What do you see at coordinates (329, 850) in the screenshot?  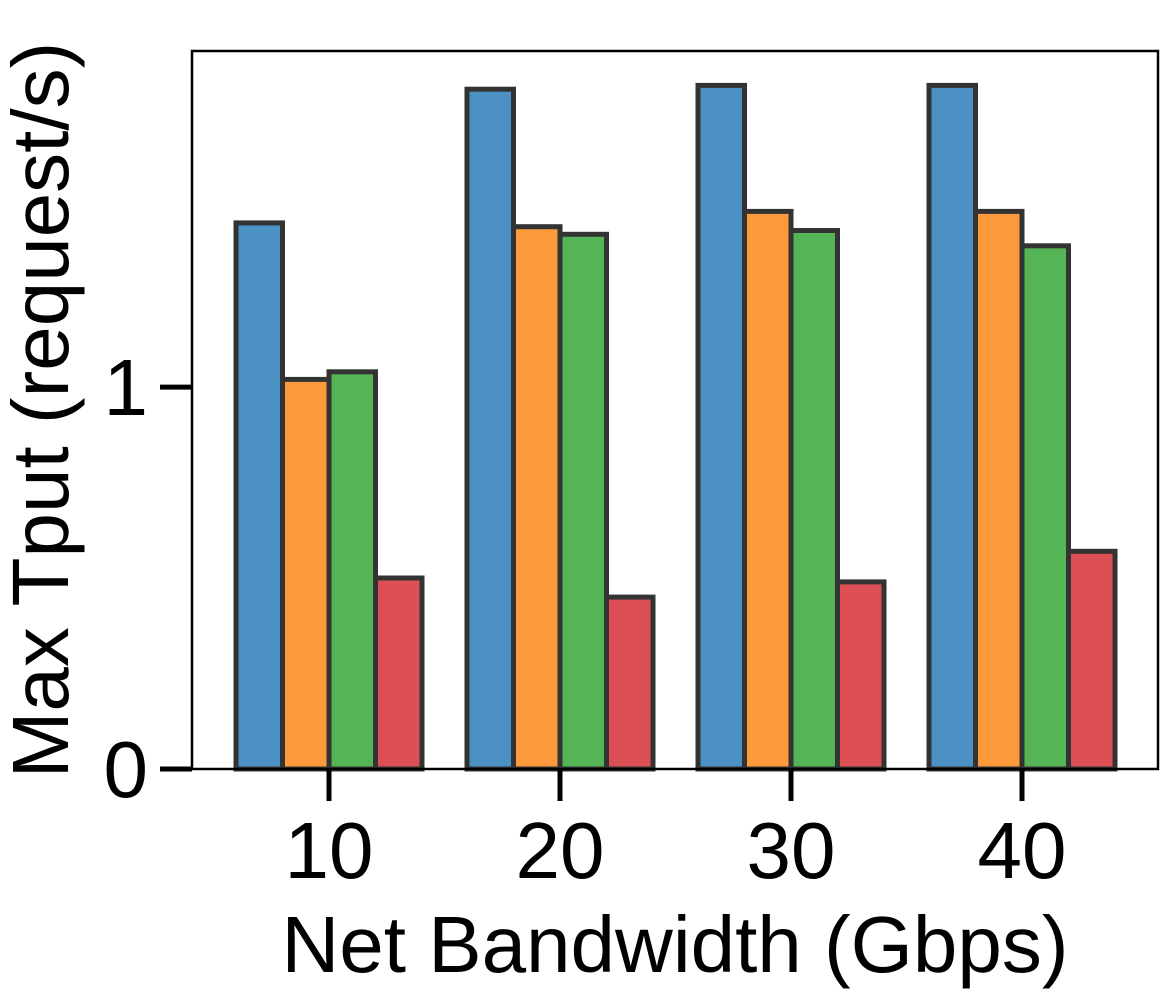 I see `x-tick-label-10: 10` at bounding box center [329, 850].